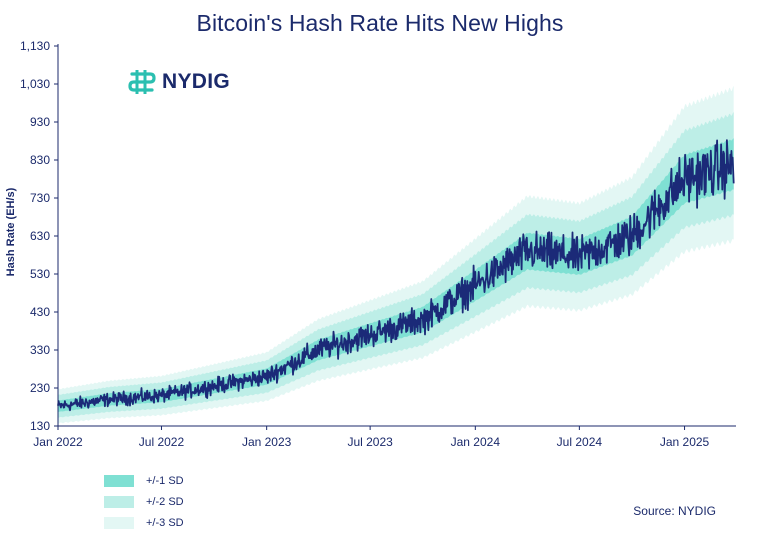 This screenshot has width=760, height=533. I want to click on y-tick-label: 1,130, so click(35, 46).